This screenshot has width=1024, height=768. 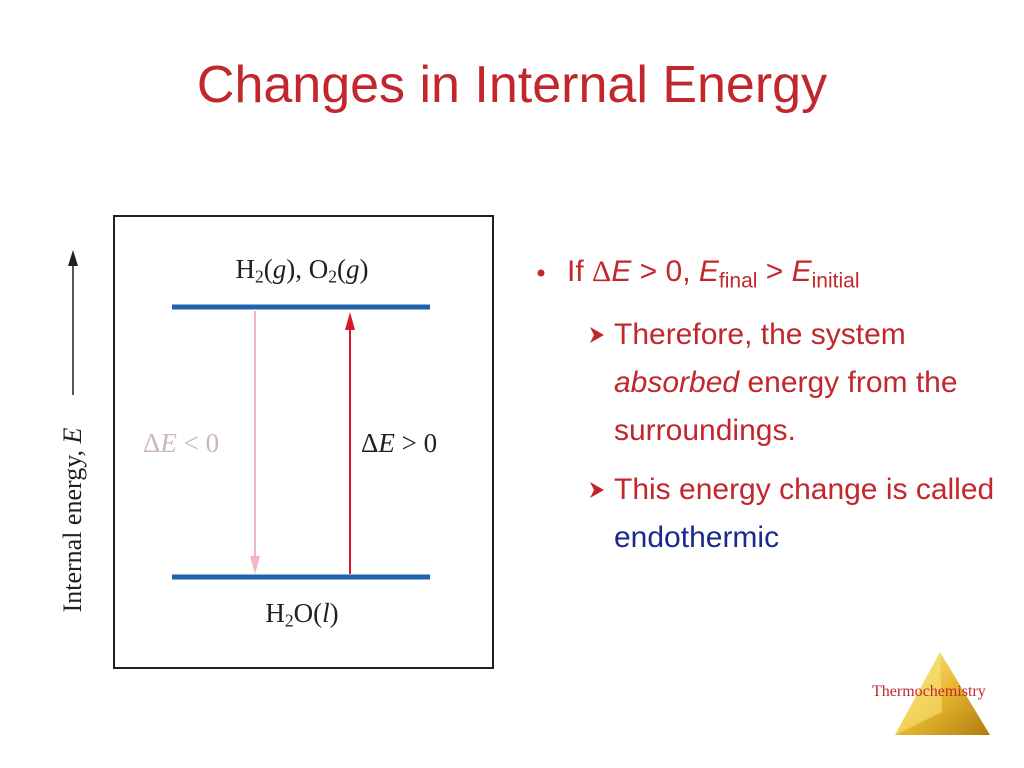 I want to click on t: final, so click(x=738, y=281).